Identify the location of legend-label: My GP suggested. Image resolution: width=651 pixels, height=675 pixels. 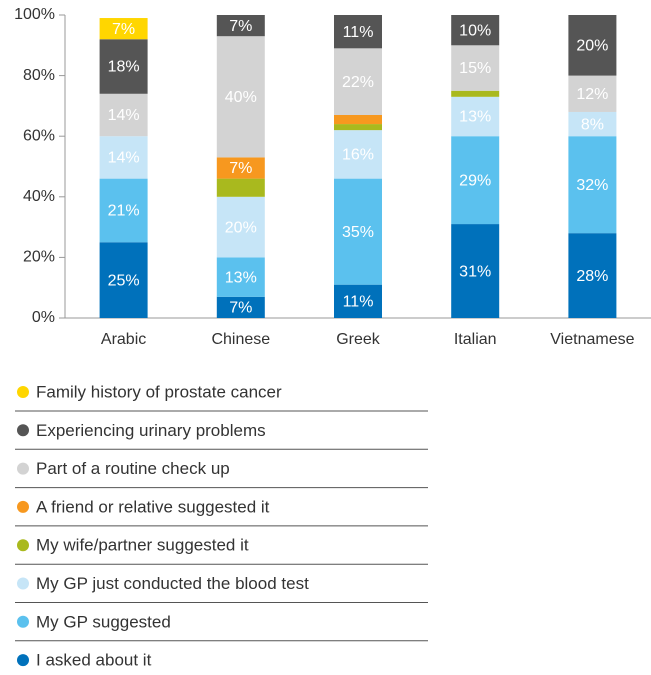
(103, 621).